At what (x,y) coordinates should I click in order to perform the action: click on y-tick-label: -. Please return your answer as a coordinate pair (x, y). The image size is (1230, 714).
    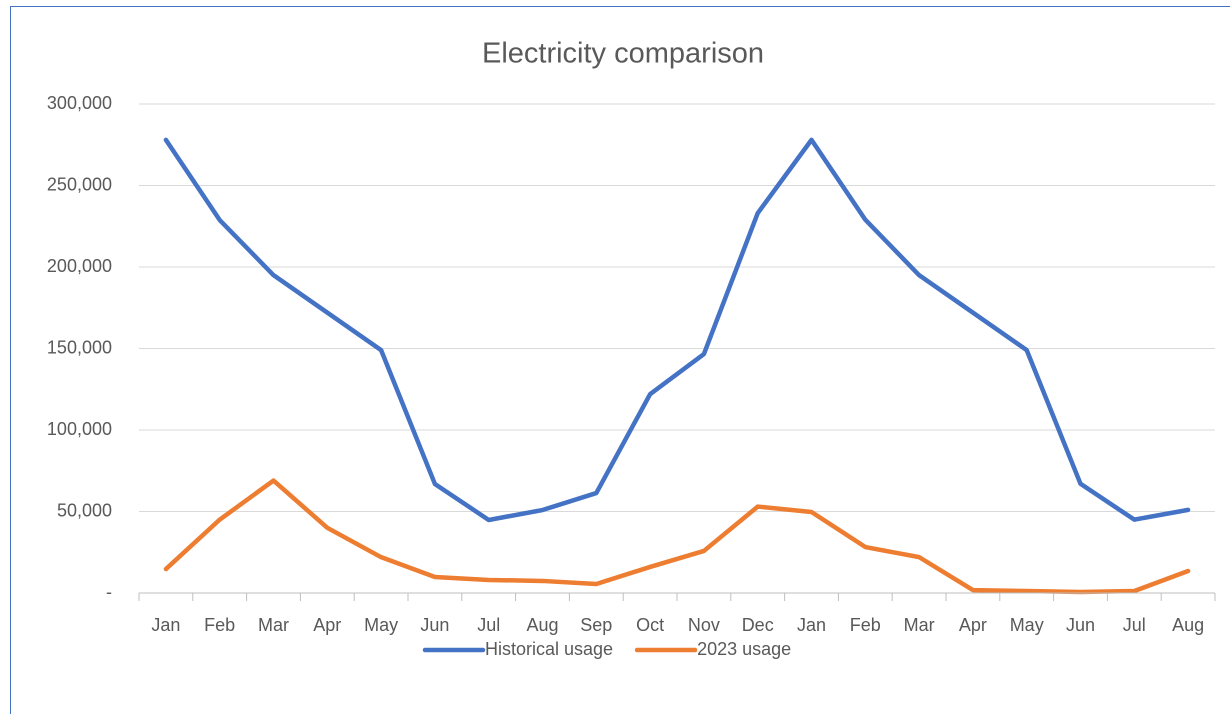
    Looking at the image, I should click on (109, 592).